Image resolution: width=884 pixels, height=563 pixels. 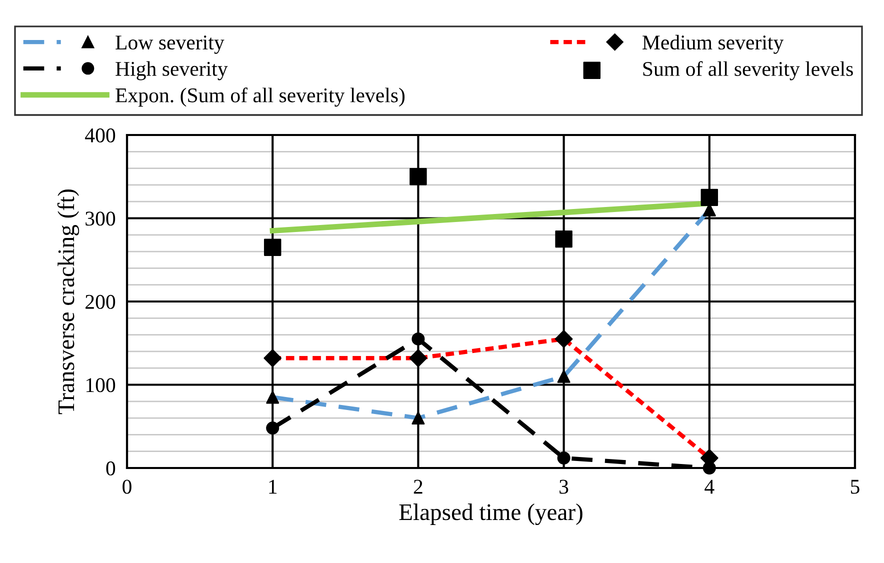 What do you see at coordinates (101, 219) in the screenshot?
I see `y-tick-label: 300` at bounding box center [101, 219].